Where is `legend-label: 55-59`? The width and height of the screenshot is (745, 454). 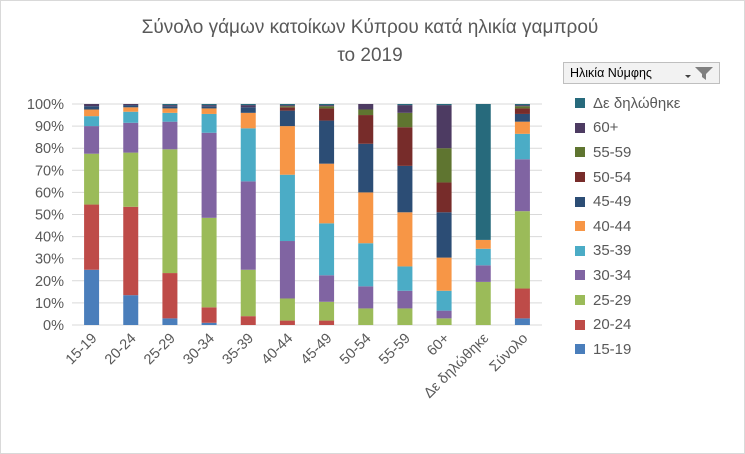
legend-label: 55-59 is located at coordinates (612, 152).